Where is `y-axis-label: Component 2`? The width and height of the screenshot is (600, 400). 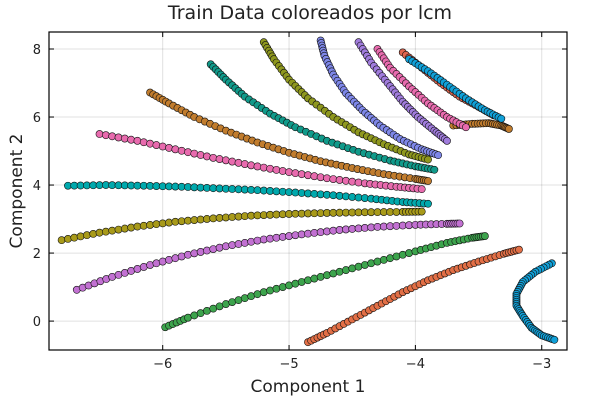 y-axis-label: Component 2 is located at coordinates (17, 191).